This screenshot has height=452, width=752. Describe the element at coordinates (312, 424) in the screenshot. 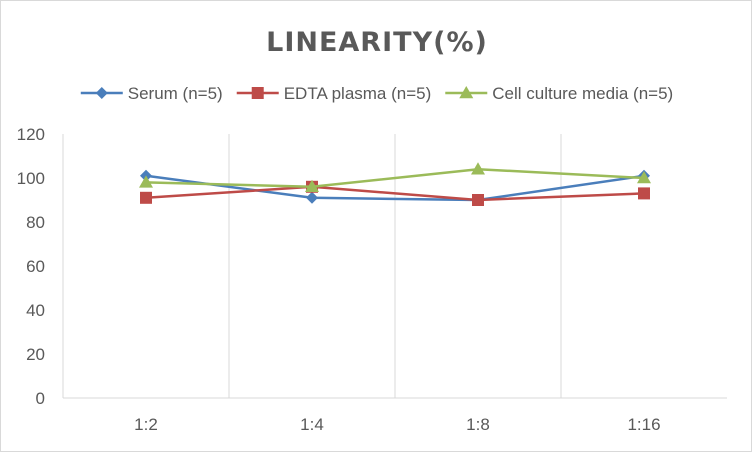

I see `x-tick-label: 1:4` at that location.